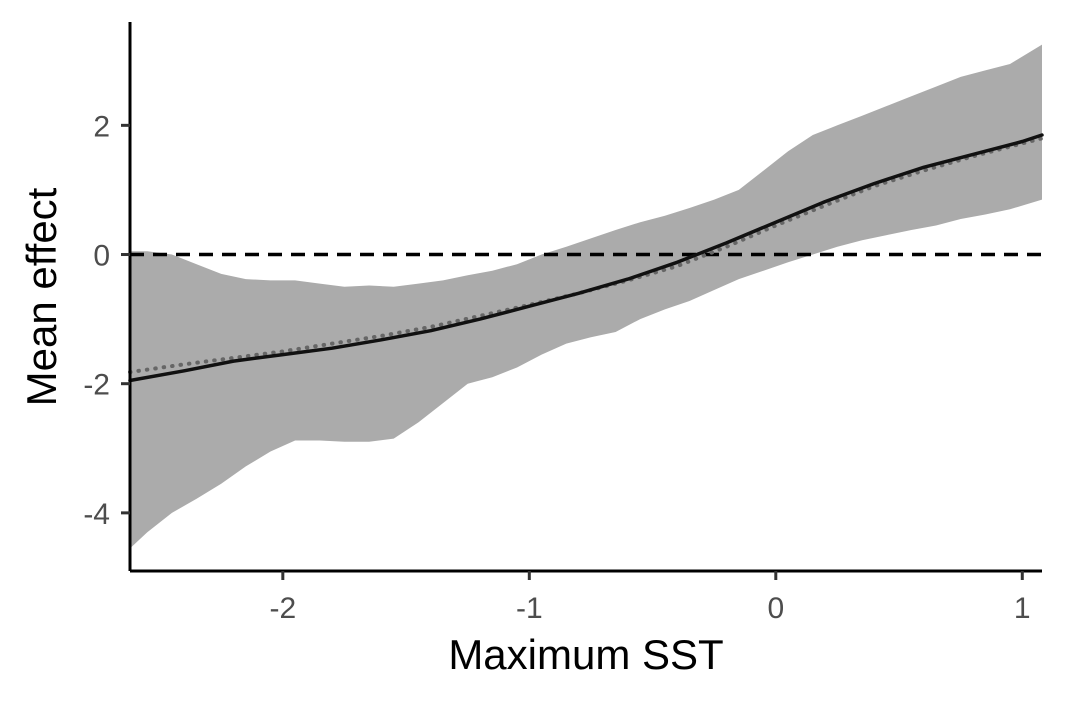 The width and height of the screenshot is (1065, 703). I want to click on x-axis-title: Maximum SST, so click(585, 654).